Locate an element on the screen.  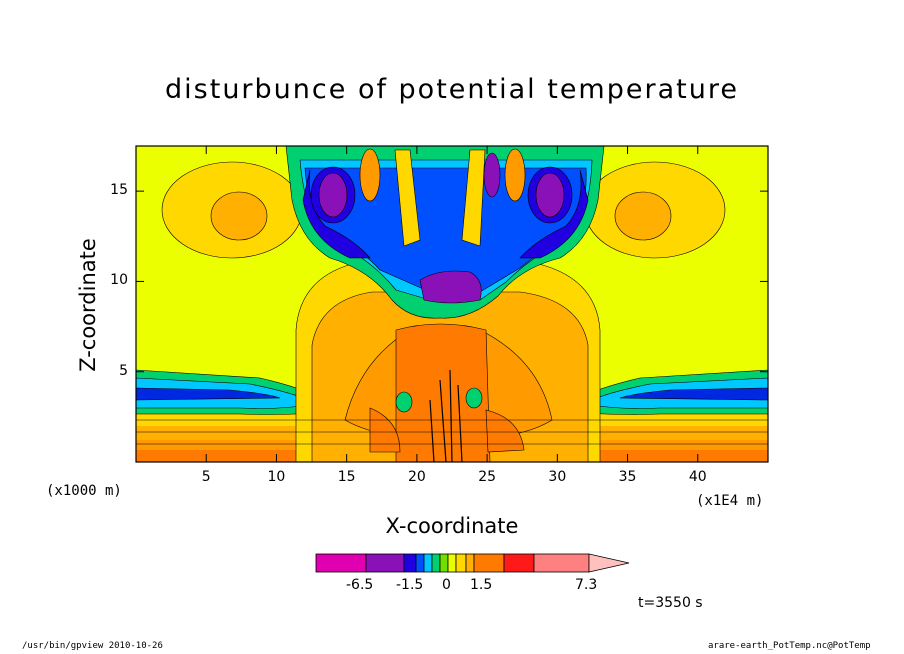
x-tick-label: 40 is located at coordinates (697, 477).